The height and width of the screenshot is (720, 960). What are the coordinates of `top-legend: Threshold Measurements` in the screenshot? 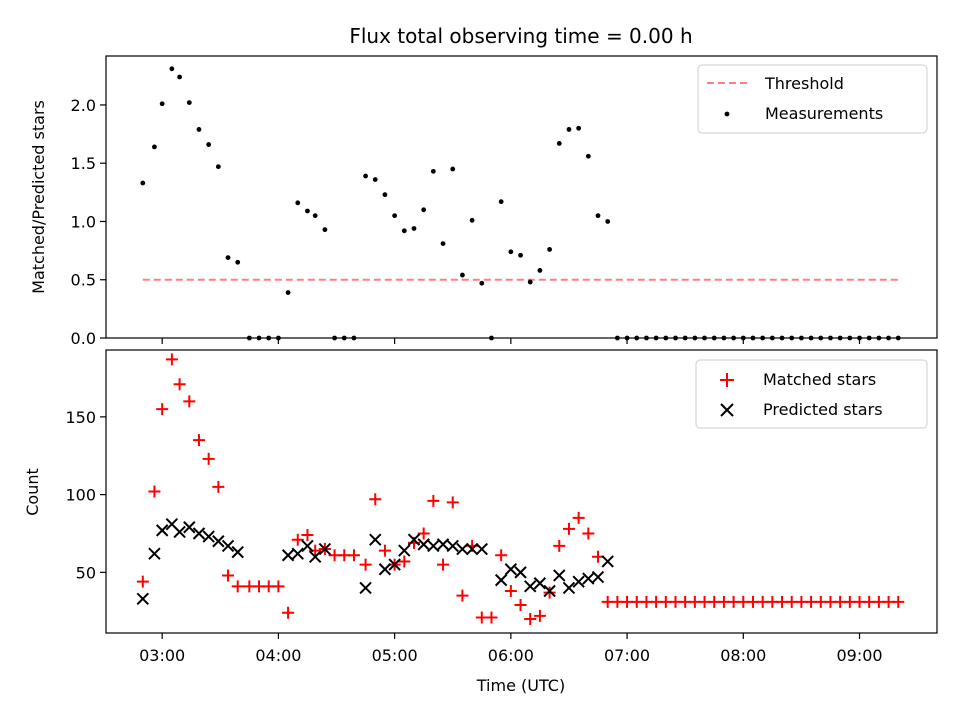 It's located at (812, 99).